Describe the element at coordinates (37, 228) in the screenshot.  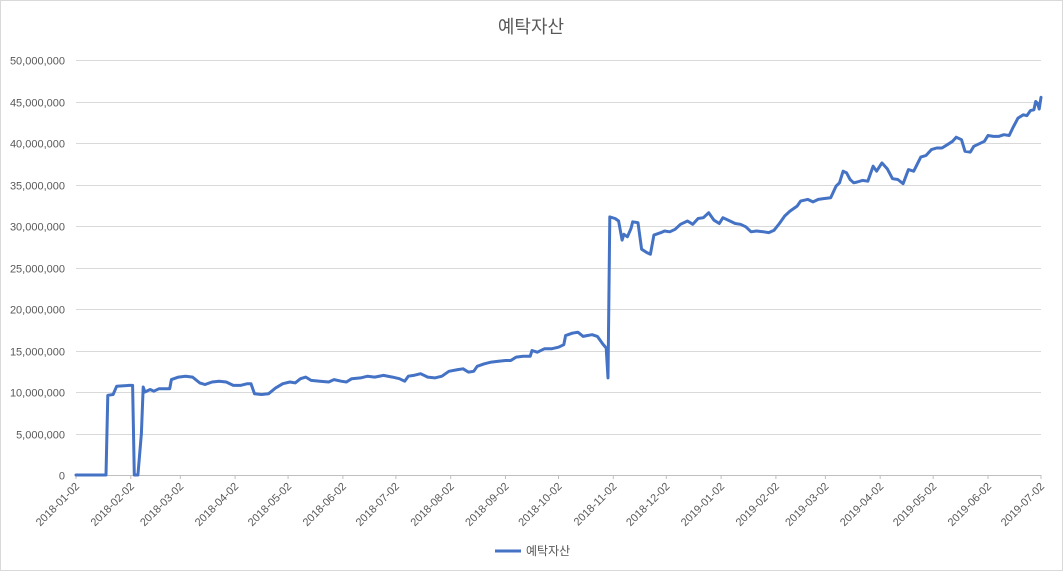
I see `y-tick-label: 30,000,000` at that location.